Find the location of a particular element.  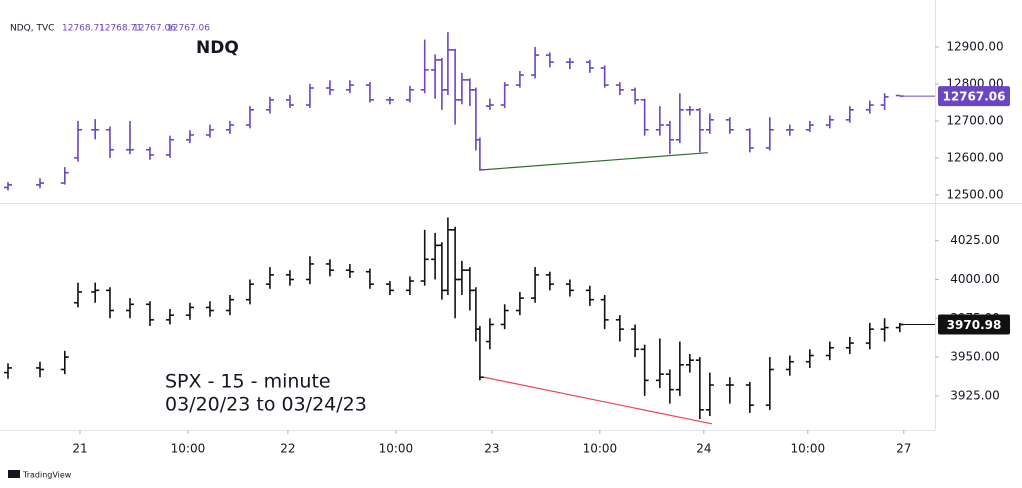

header-open: 12768.71 is located at coordinates (83, 29).